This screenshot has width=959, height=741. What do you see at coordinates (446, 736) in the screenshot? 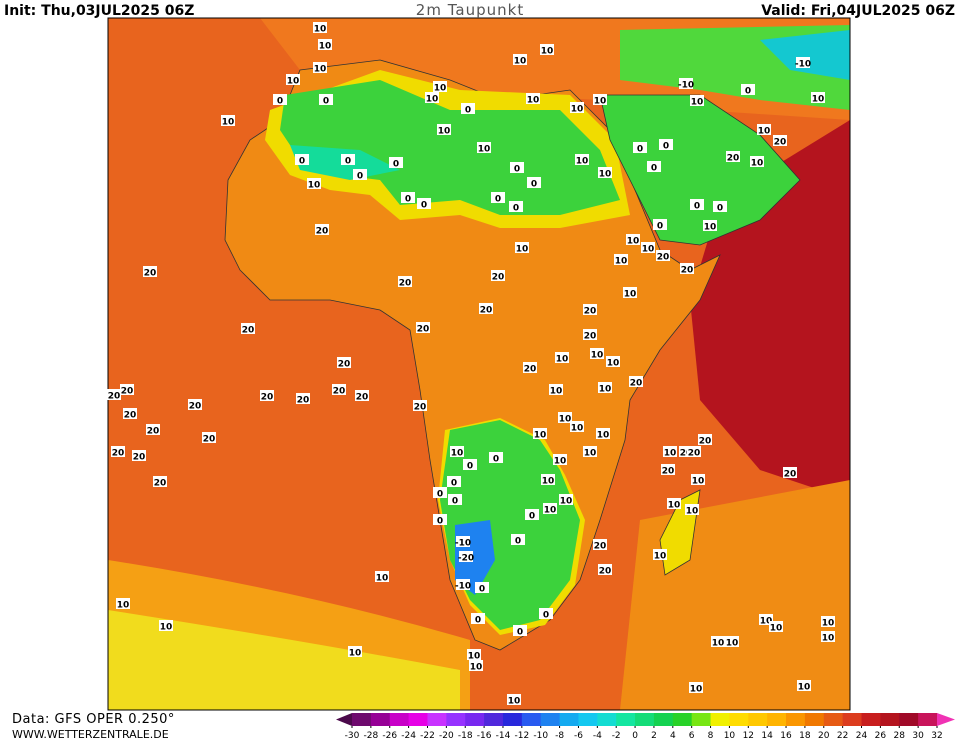
I see `colorbar-tick-label: -20` at bounding box center [446, 736].